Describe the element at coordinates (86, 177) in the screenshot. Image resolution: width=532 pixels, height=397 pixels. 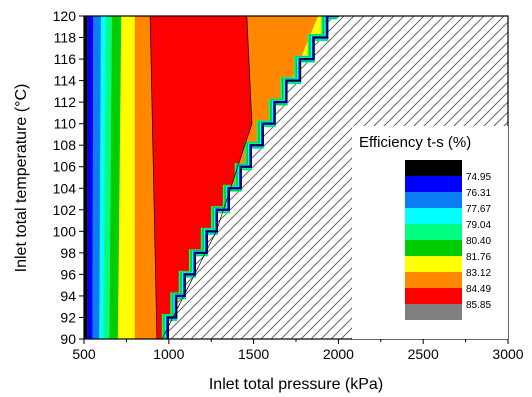
I see `band-black` at that location.